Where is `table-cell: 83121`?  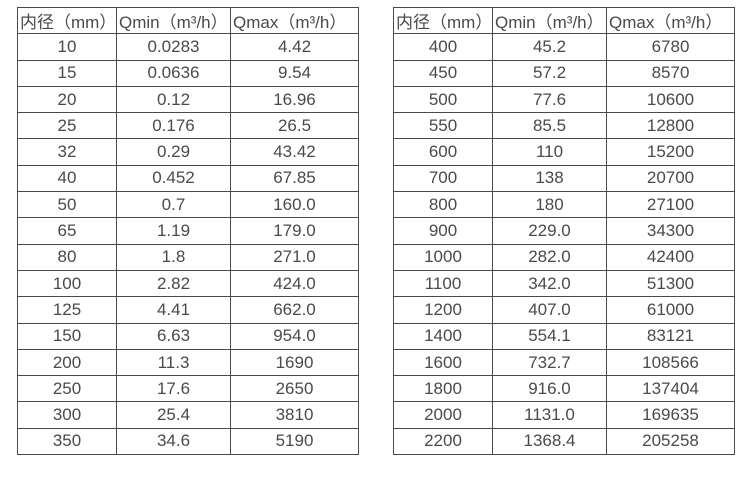
table-cell: 83121 is located at coordinates (670, 336).